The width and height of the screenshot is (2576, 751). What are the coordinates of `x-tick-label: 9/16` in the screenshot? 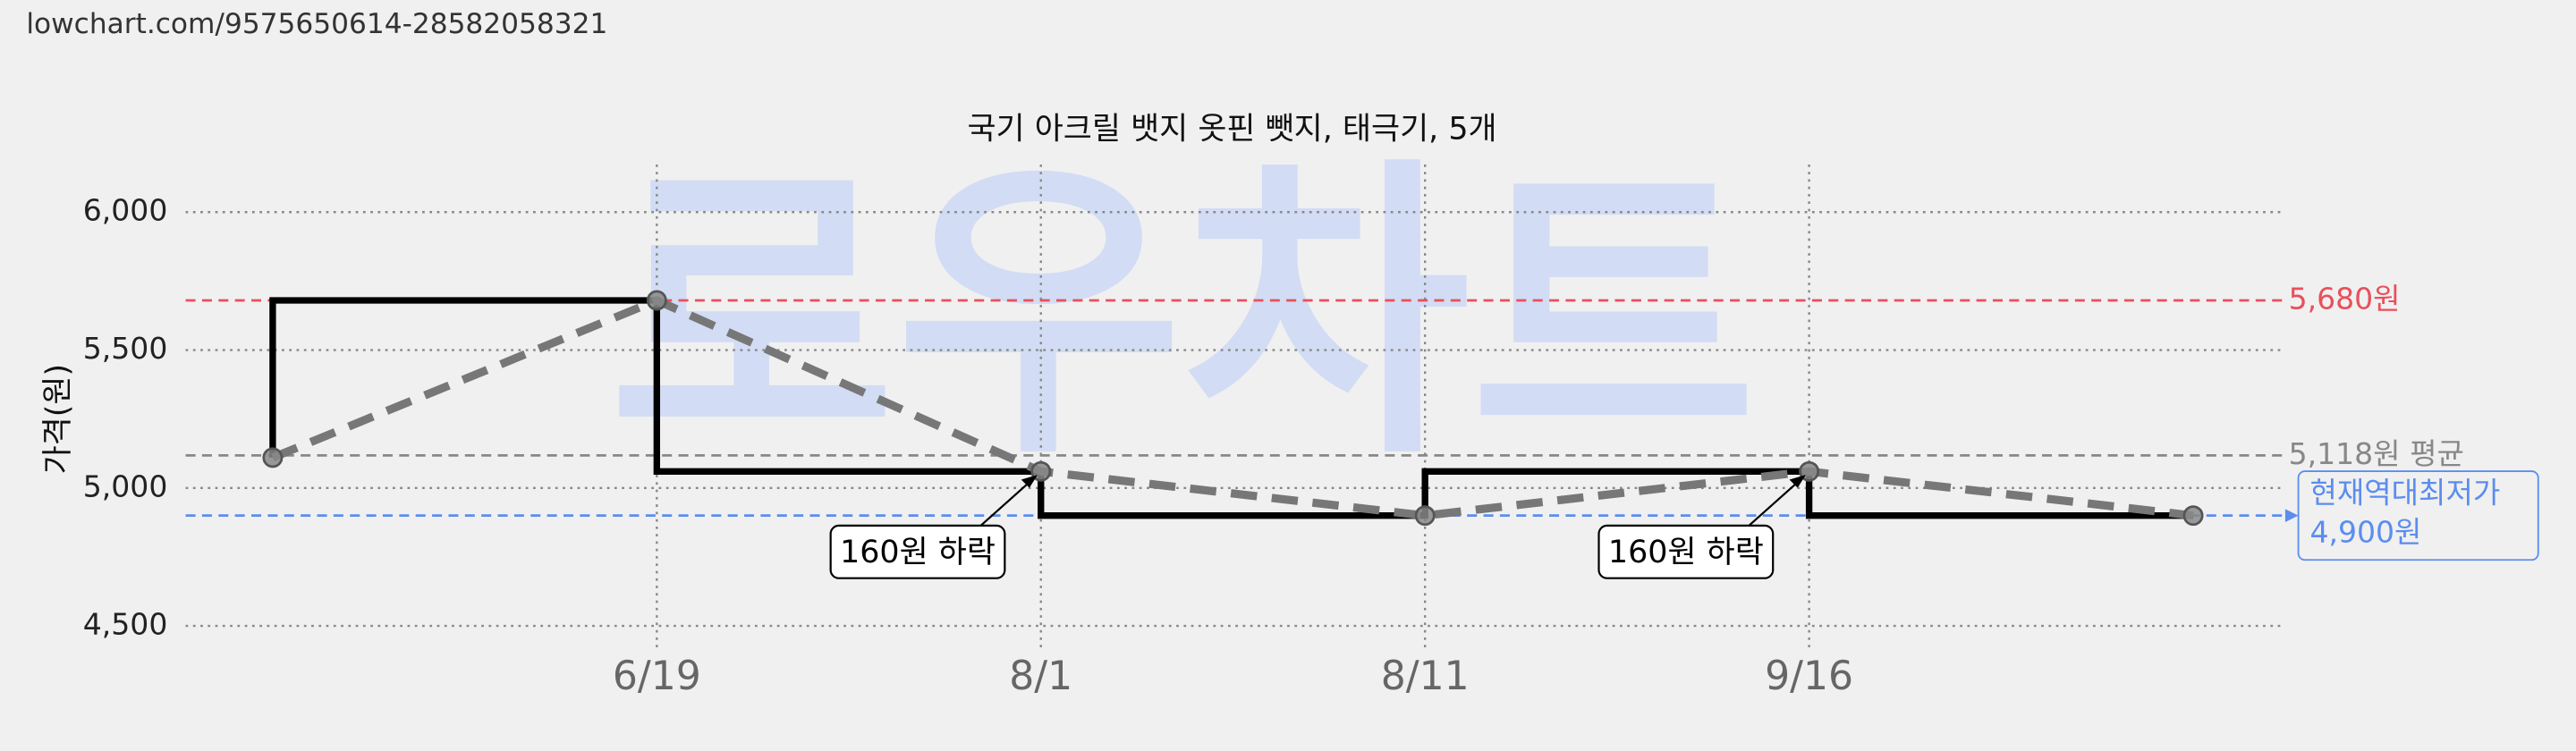 It's located at (1809, 676).